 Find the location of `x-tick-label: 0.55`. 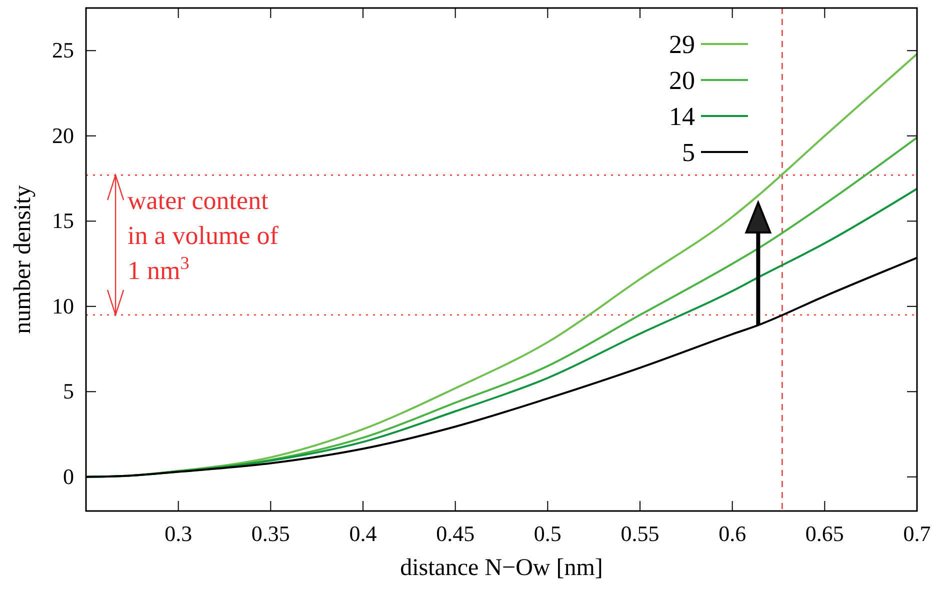

x-tick-label: 0.55 is located at coordinates (640, 533).